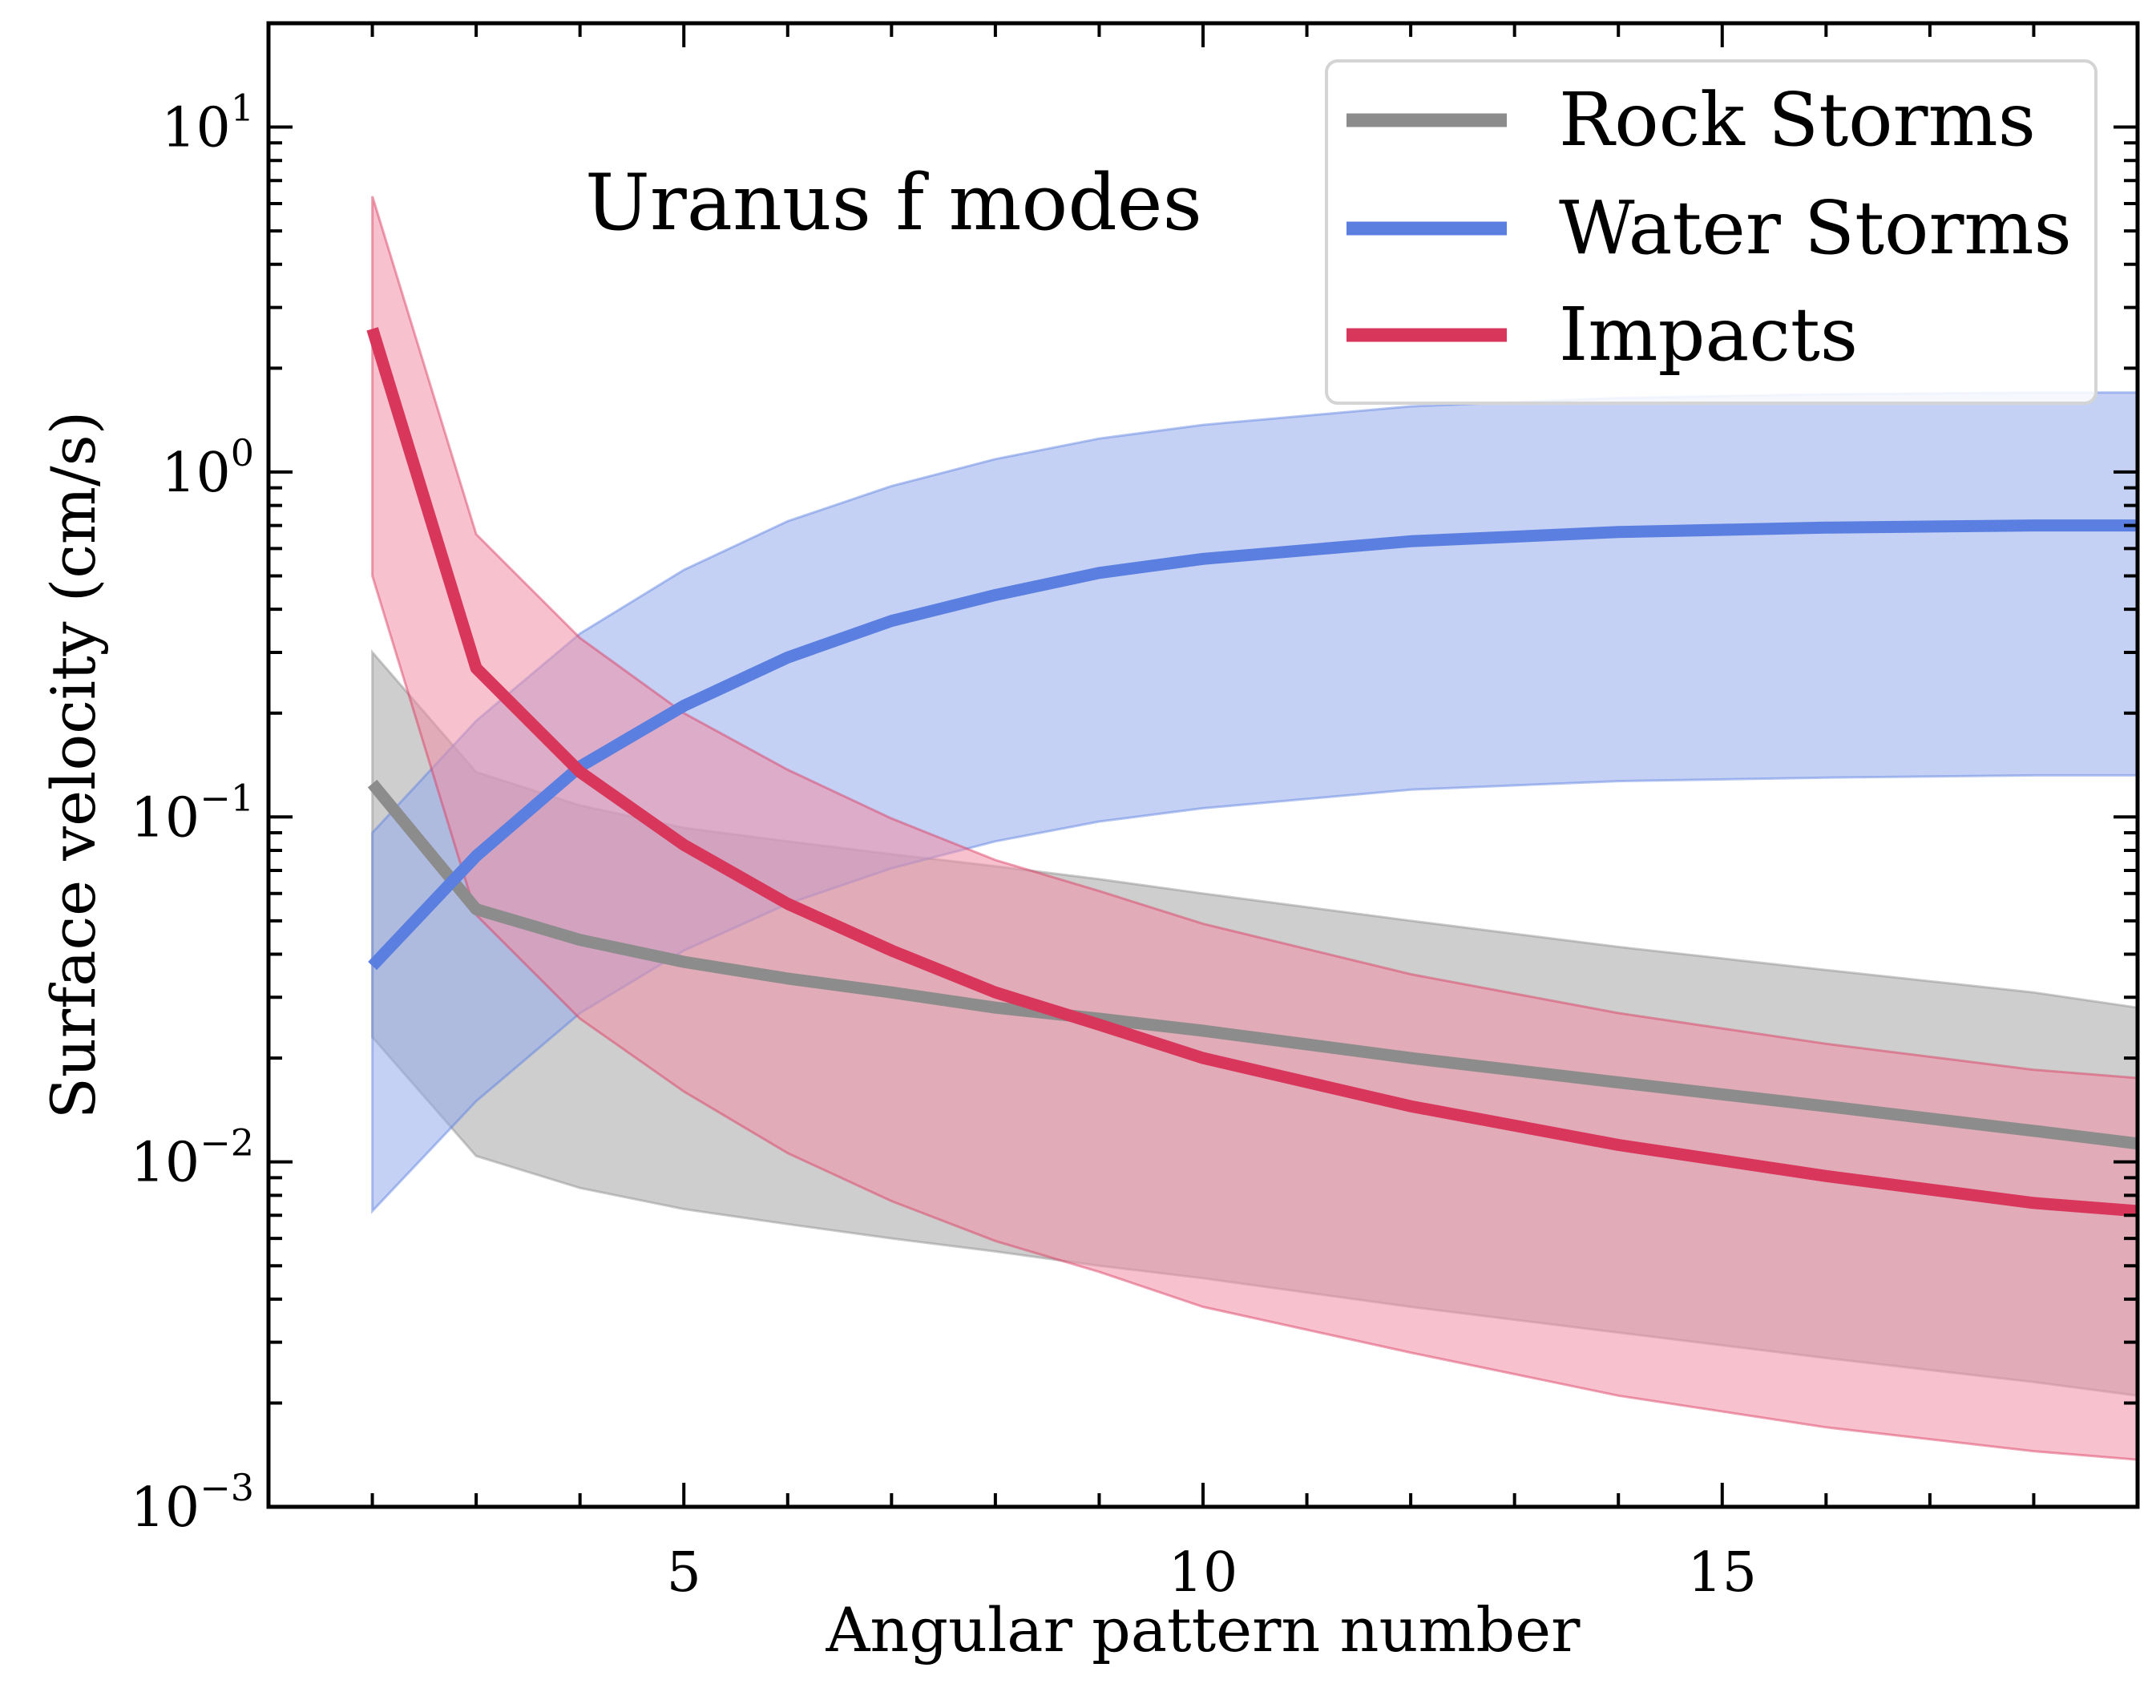 Image resolution: width=2156 pixels, height=1708 pixels. I want to click on legend-box, so click(1711, 232).